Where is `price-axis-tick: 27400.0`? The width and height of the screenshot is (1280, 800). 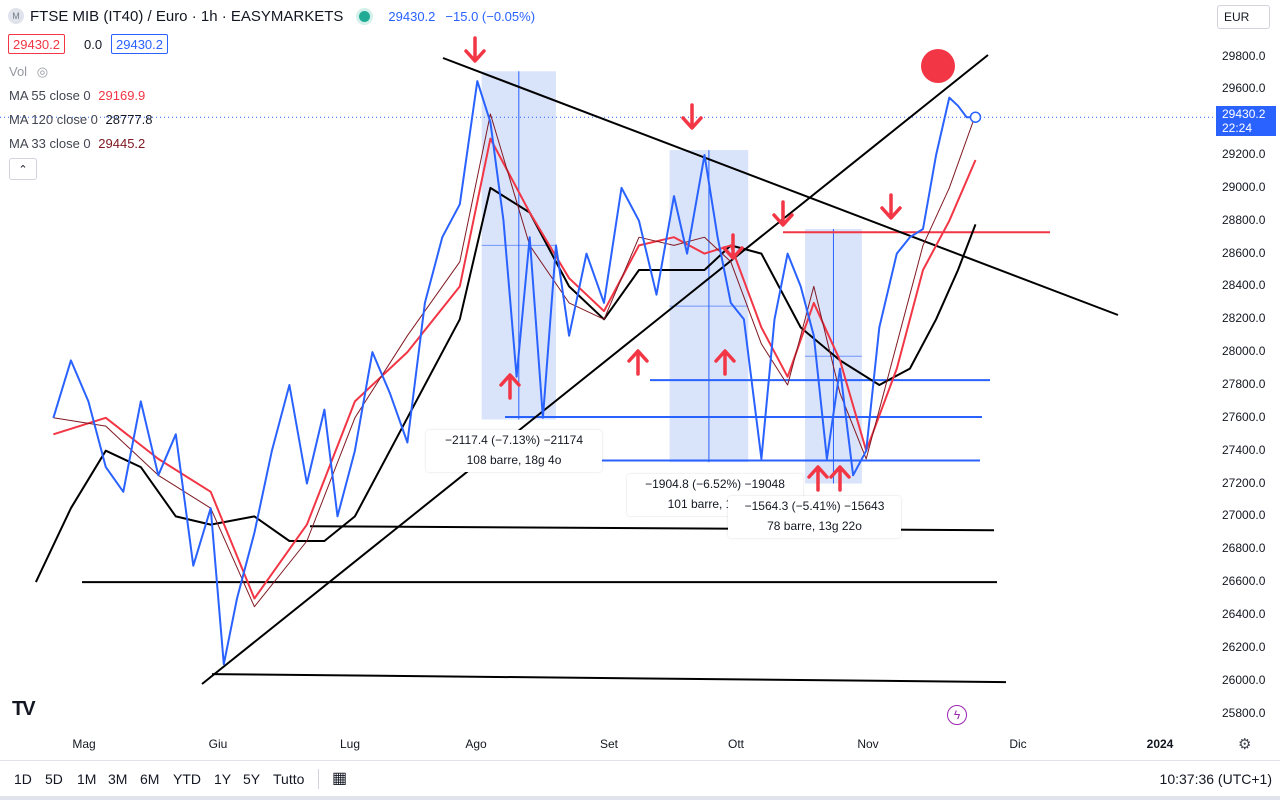
price-axis-tick: 27400.0 is located at coordinates (1244, 449).